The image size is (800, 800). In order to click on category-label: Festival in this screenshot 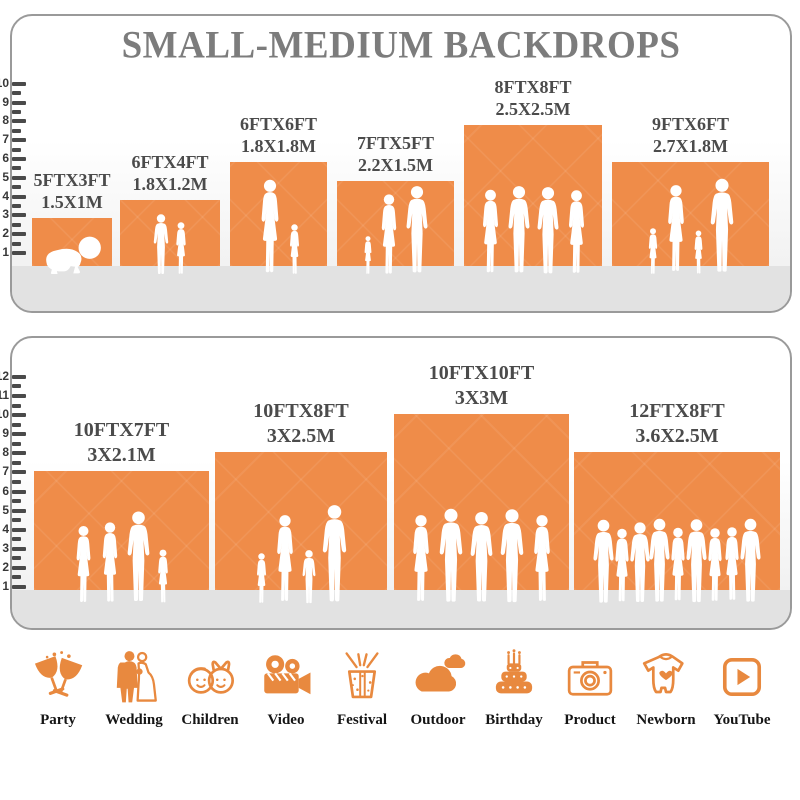, I will do `click(362, 720)`.